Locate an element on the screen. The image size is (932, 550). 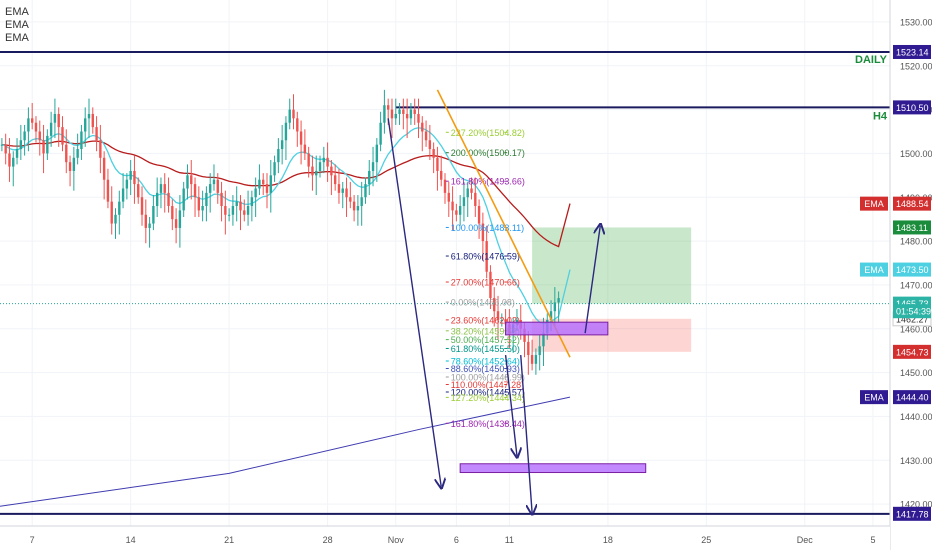
x-tick-label: 14 is located at coordinates (131, 540).